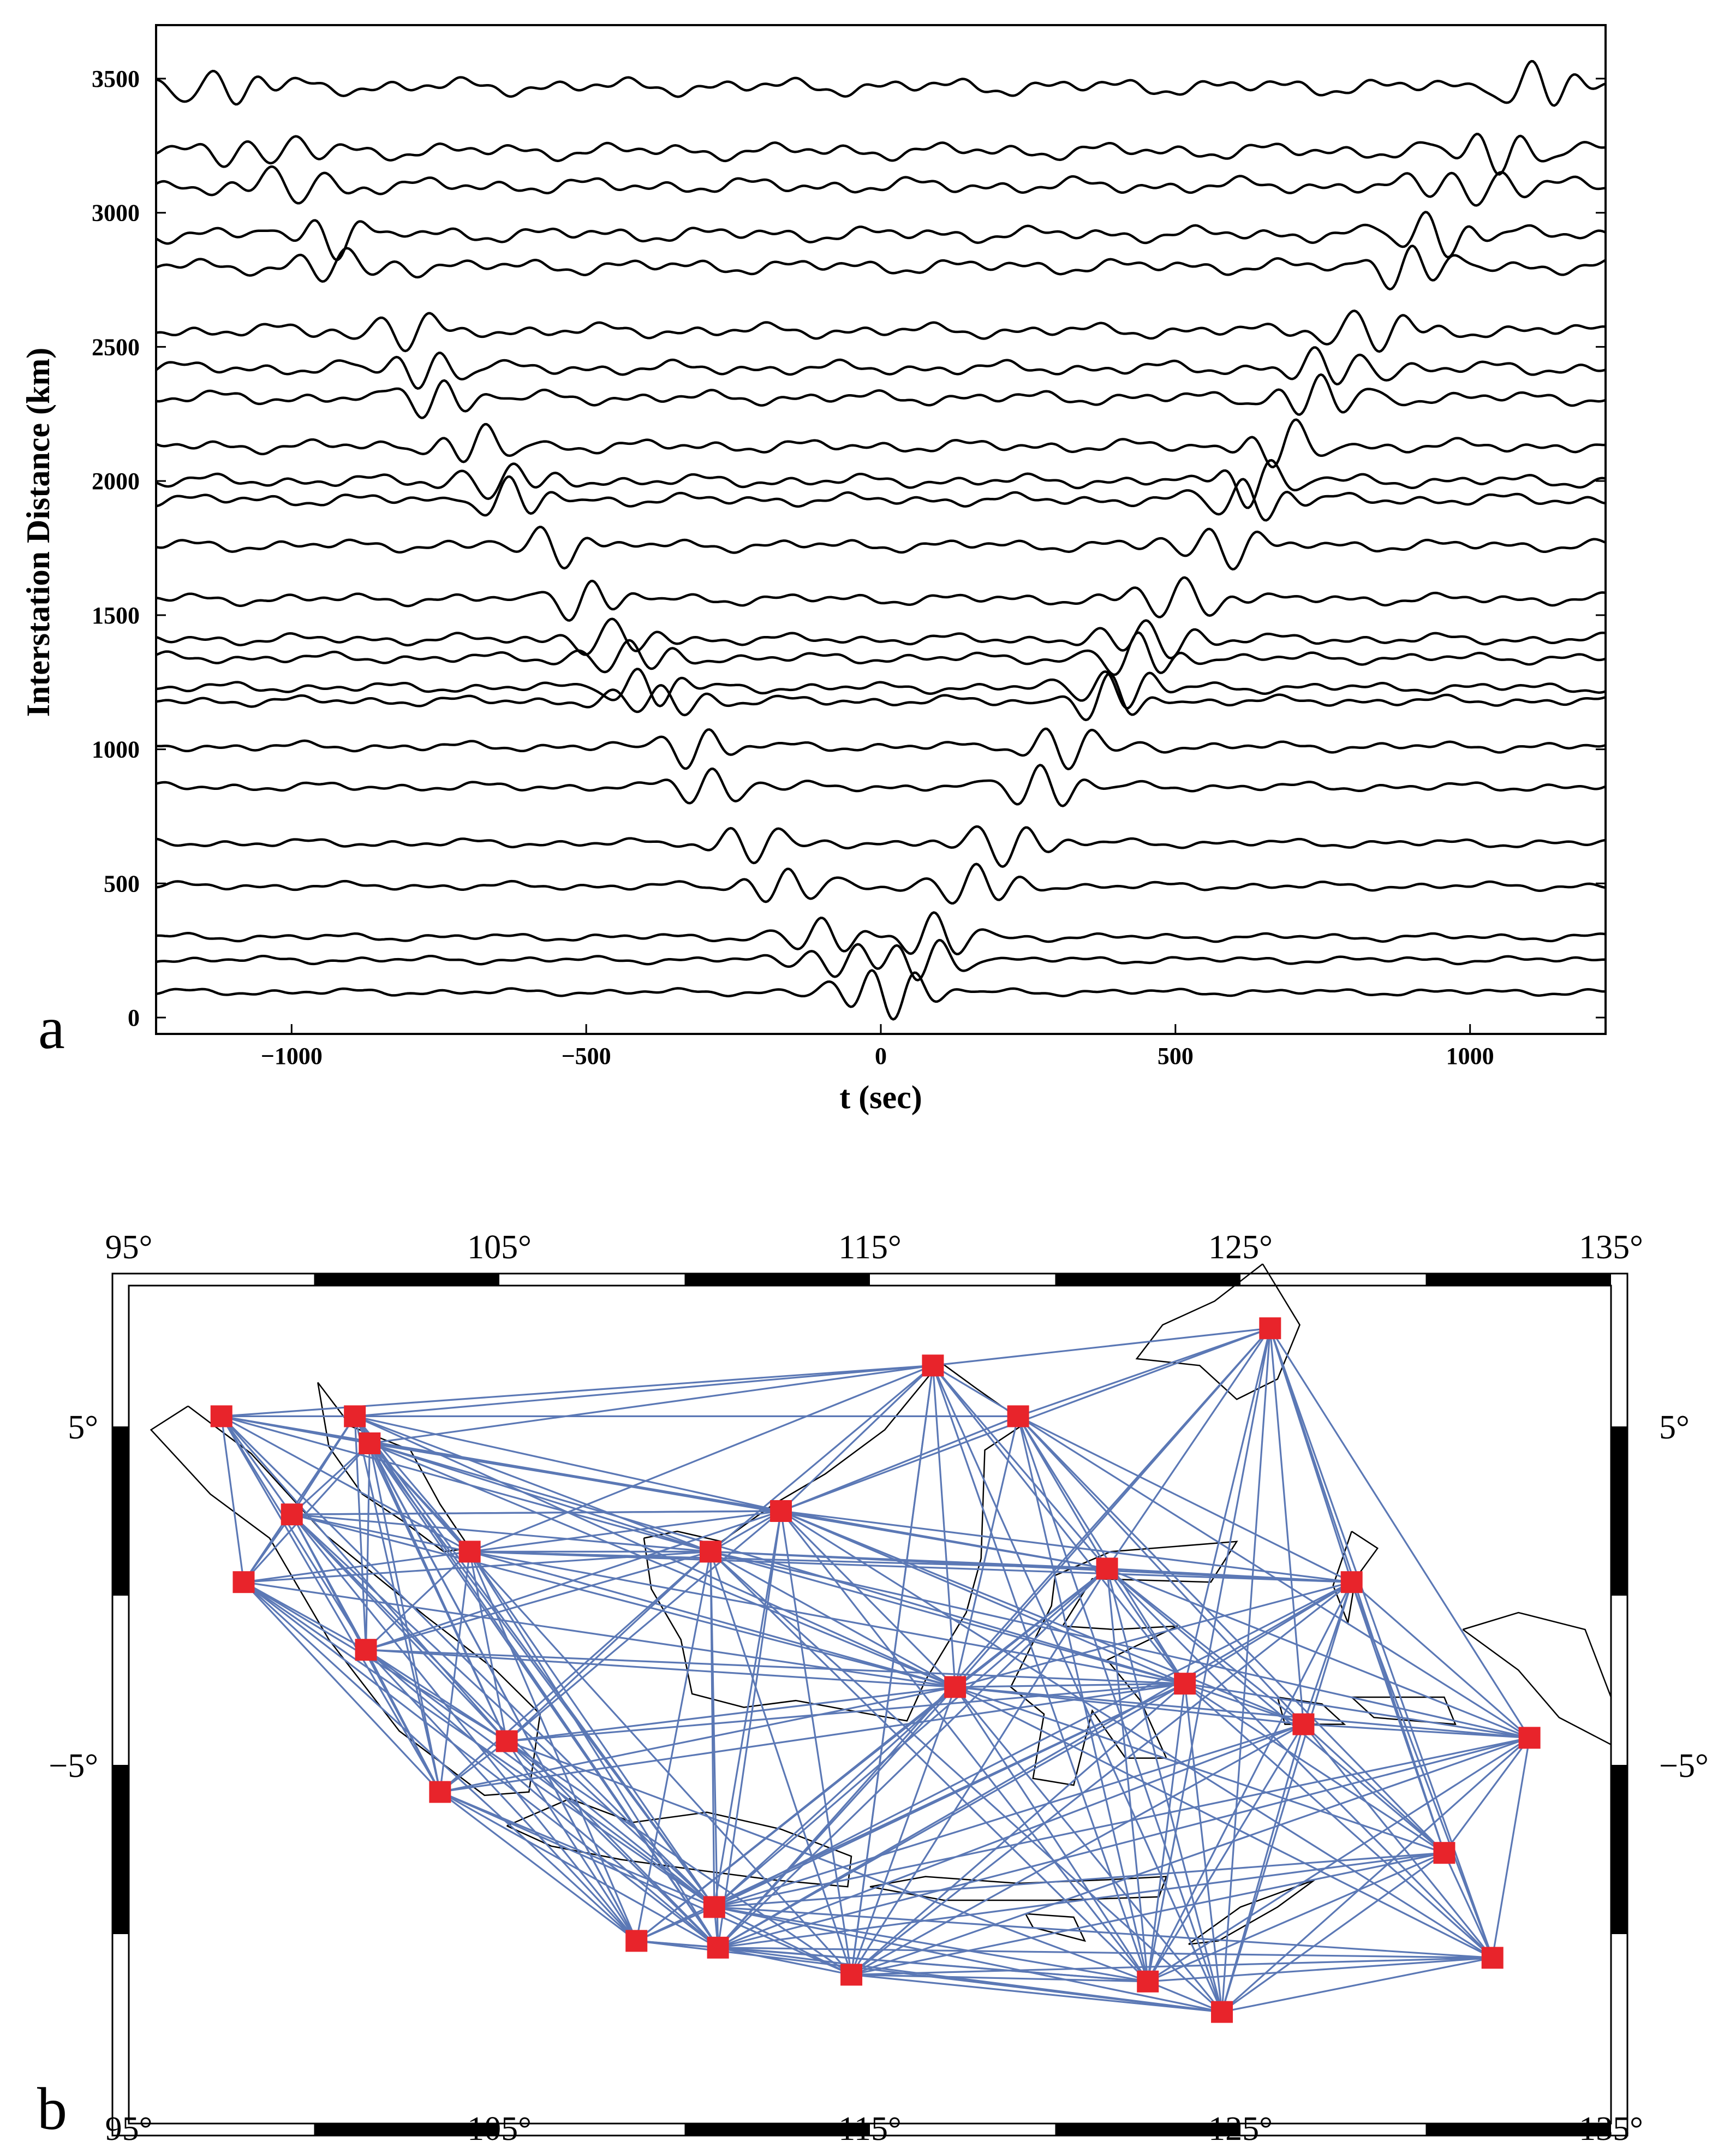 This screenshot has width=1736, height=2141. What do you see at coordinates (586, 1056) in the screenshot?
I see `x-tick-label: −500` at bounding box center [586, 1056].